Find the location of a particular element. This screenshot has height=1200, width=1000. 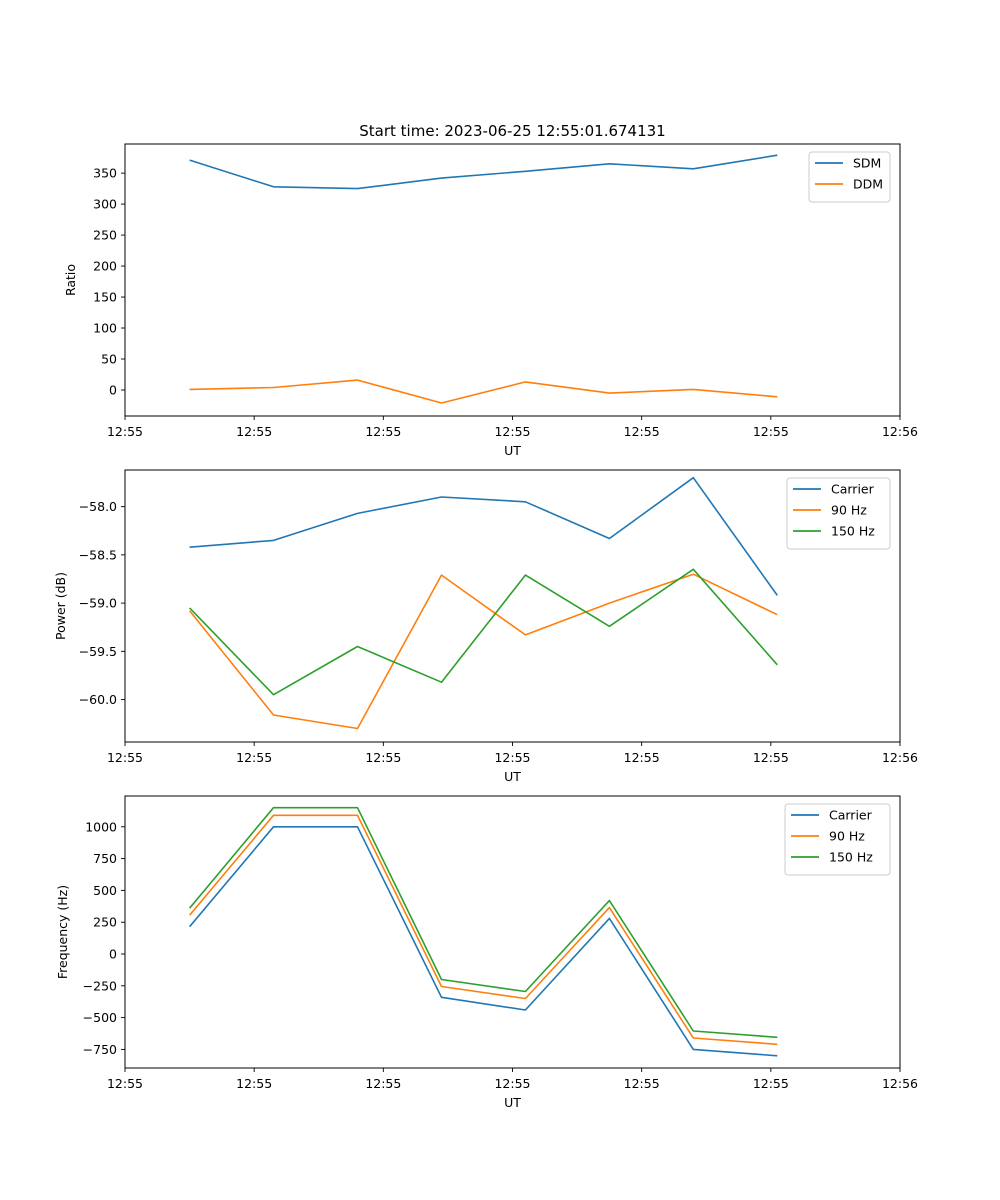

y-tick-label: −250 is located at coordinates (100, 985).